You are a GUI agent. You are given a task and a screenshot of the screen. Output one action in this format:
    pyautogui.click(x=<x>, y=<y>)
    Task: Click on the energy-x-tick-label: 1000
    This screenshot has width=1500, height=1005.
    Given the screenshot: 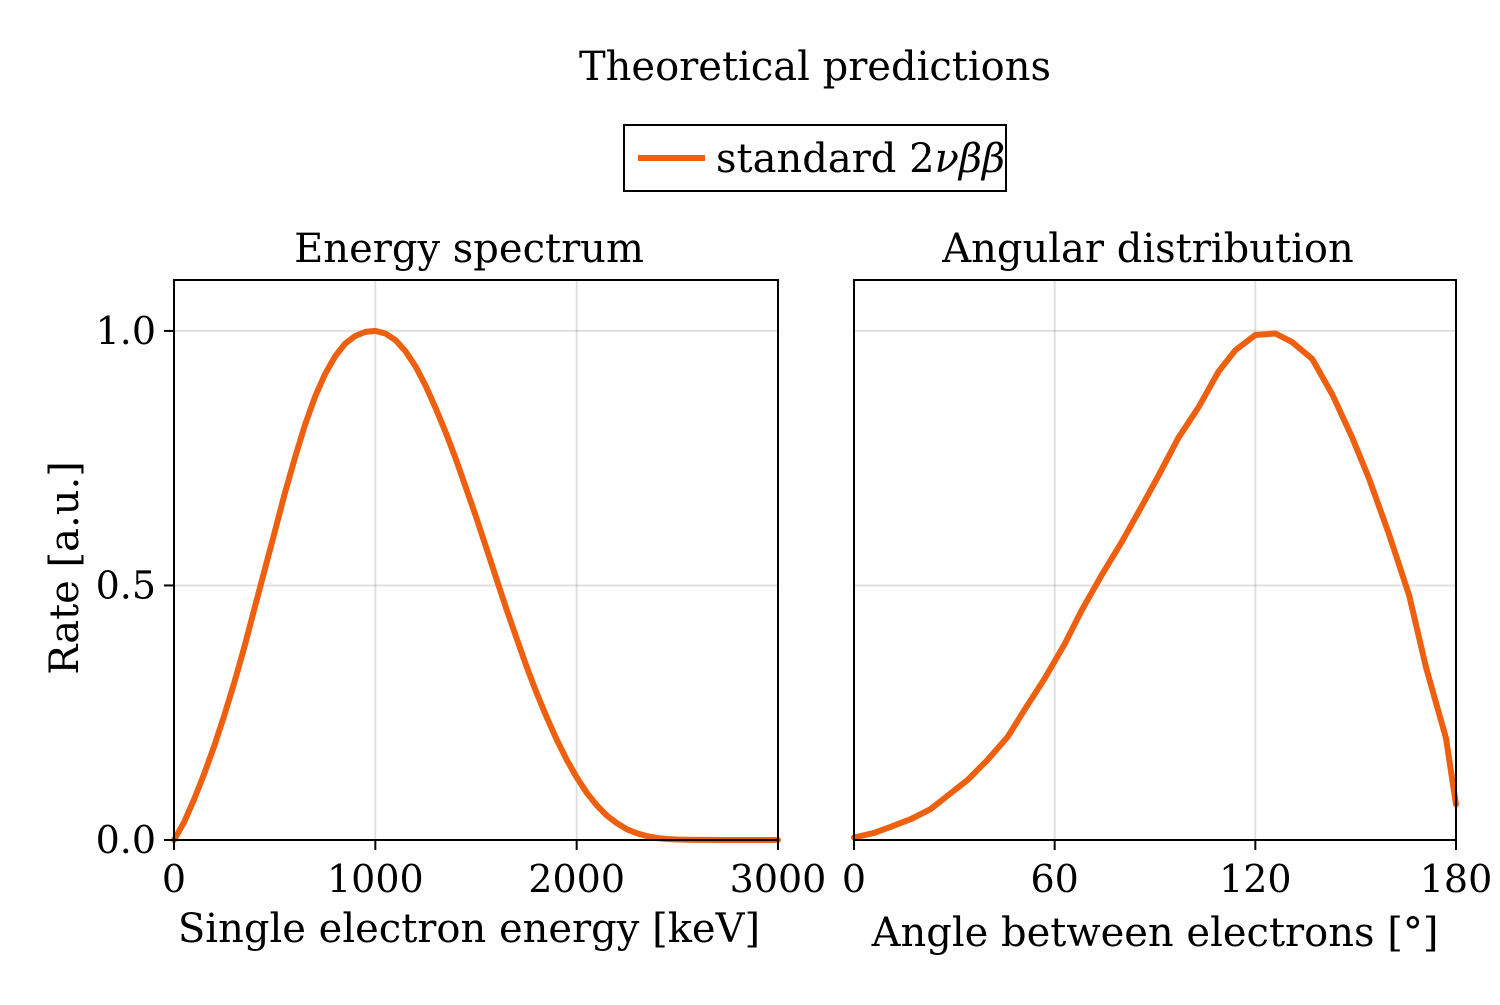 What is the action you would take?
    pyautogui.click(x=375, y=879)
    